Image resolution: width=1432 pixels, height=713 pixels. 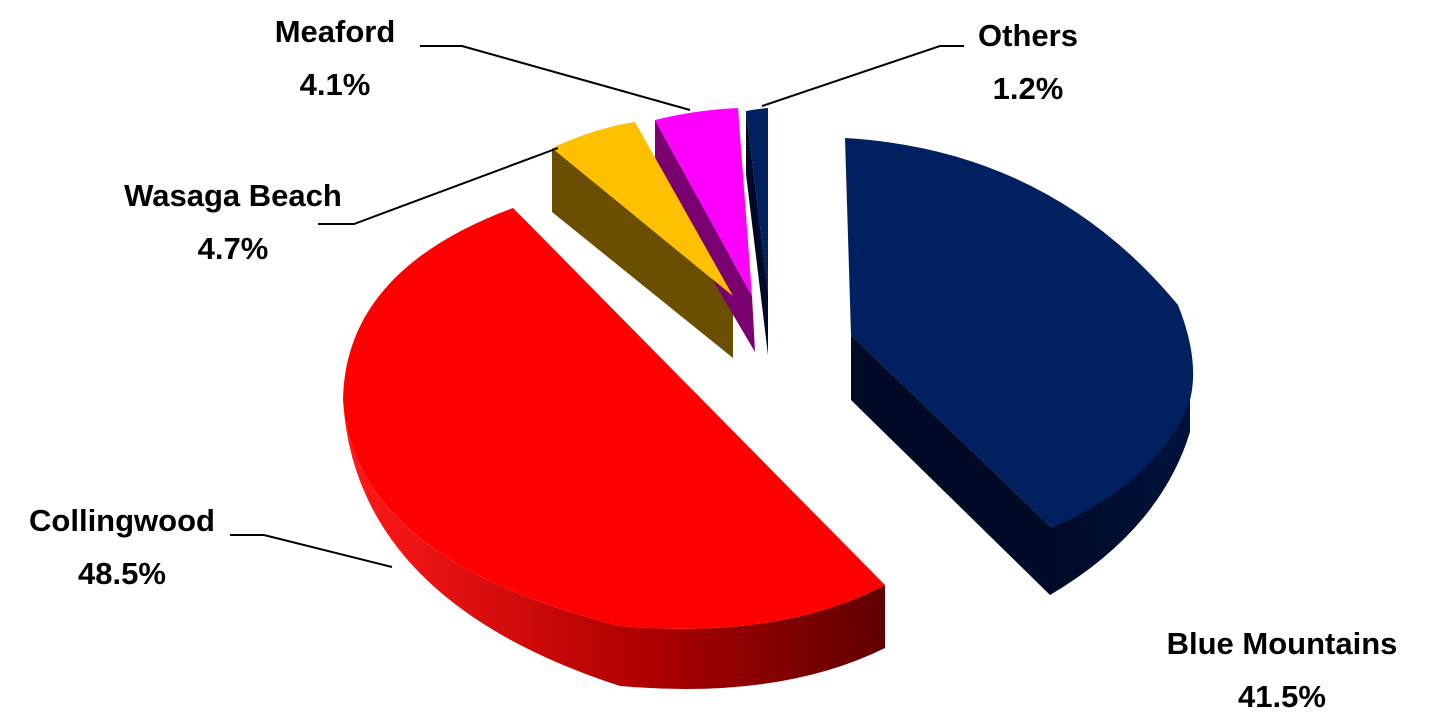 I want to click on leader-line-others, so click(x=862, y=76).